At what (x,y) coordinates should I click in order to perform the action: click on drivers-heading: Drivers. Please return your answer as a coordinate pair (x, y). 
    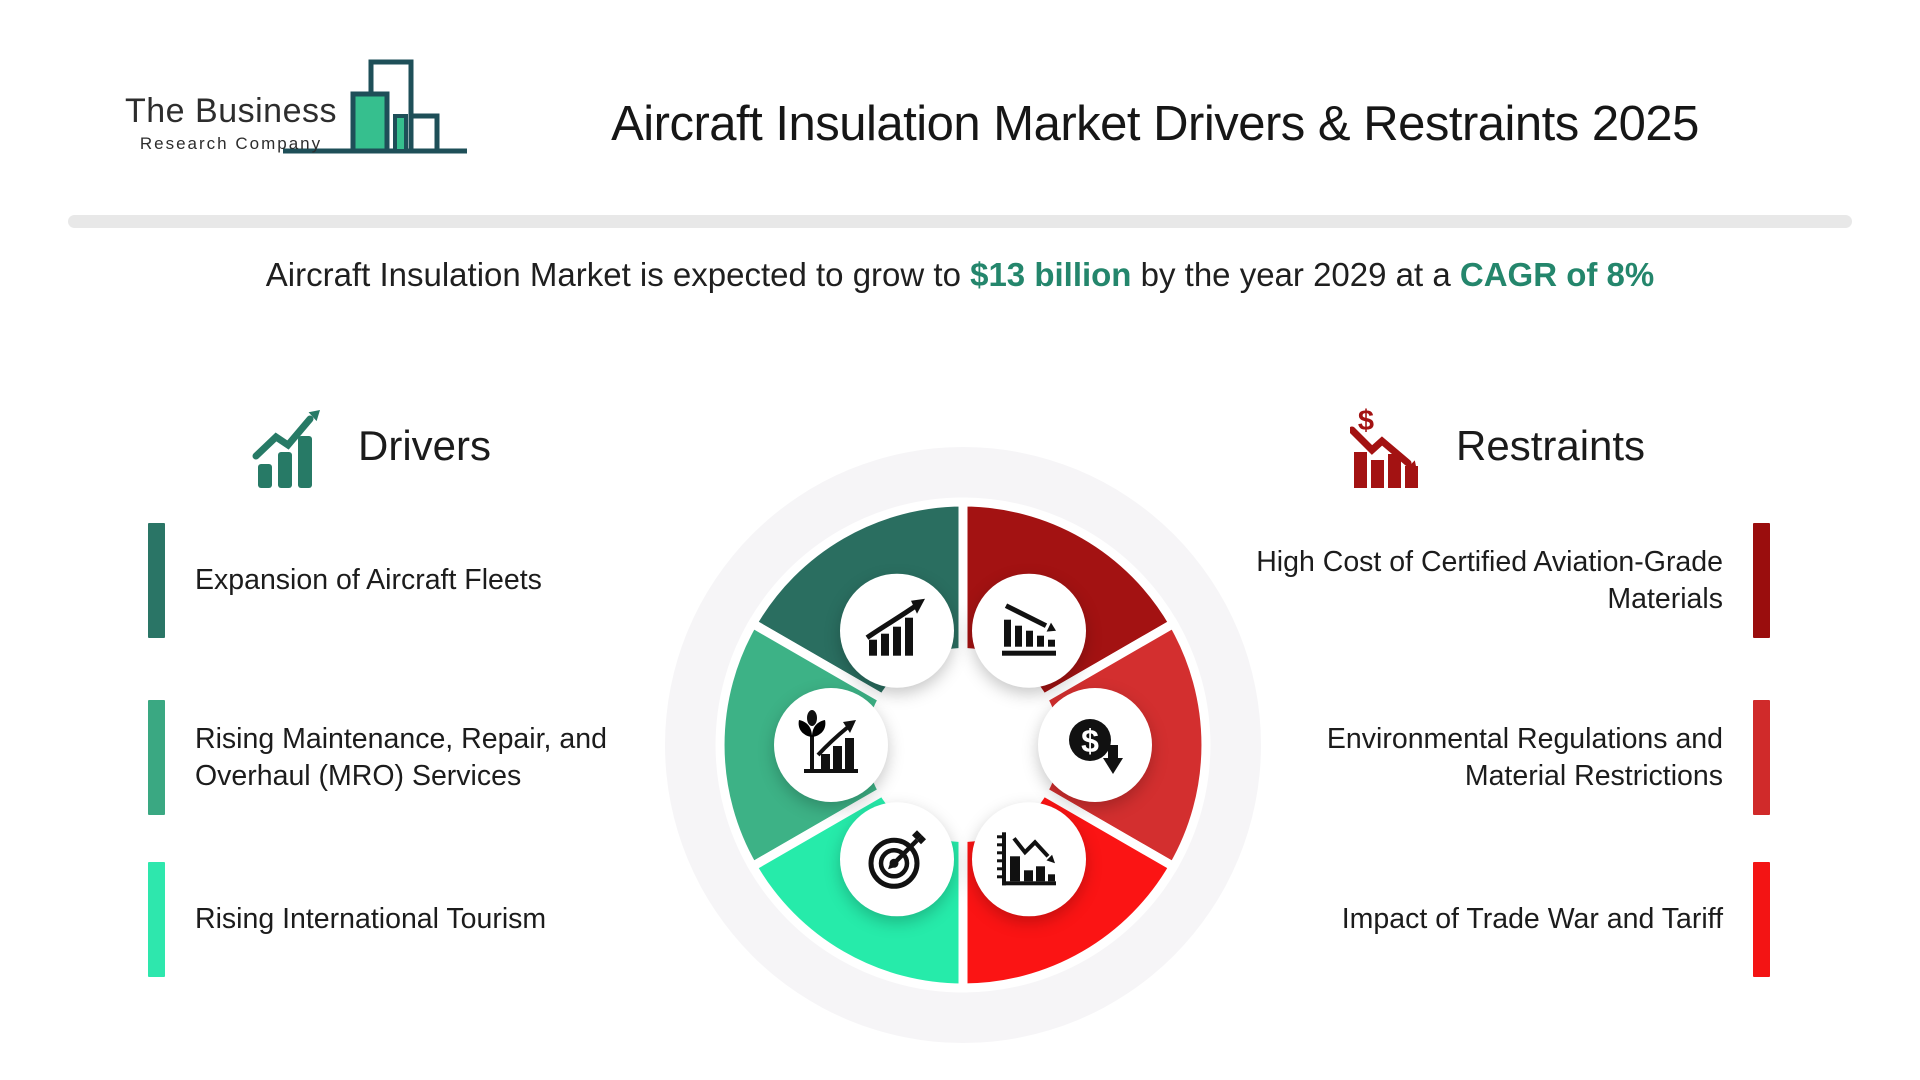
    Looking at the image, I should click on (371, 446).